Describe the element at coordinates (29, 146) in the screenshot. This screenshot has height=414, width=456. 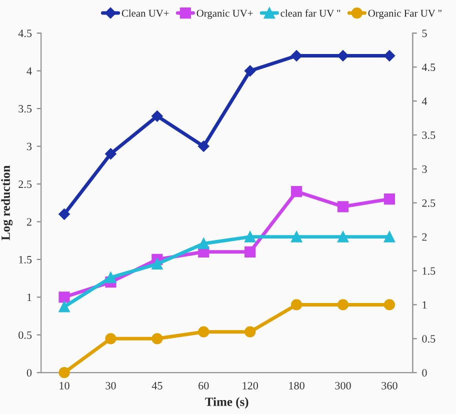
I see `y-tick-label: 3` at that location.